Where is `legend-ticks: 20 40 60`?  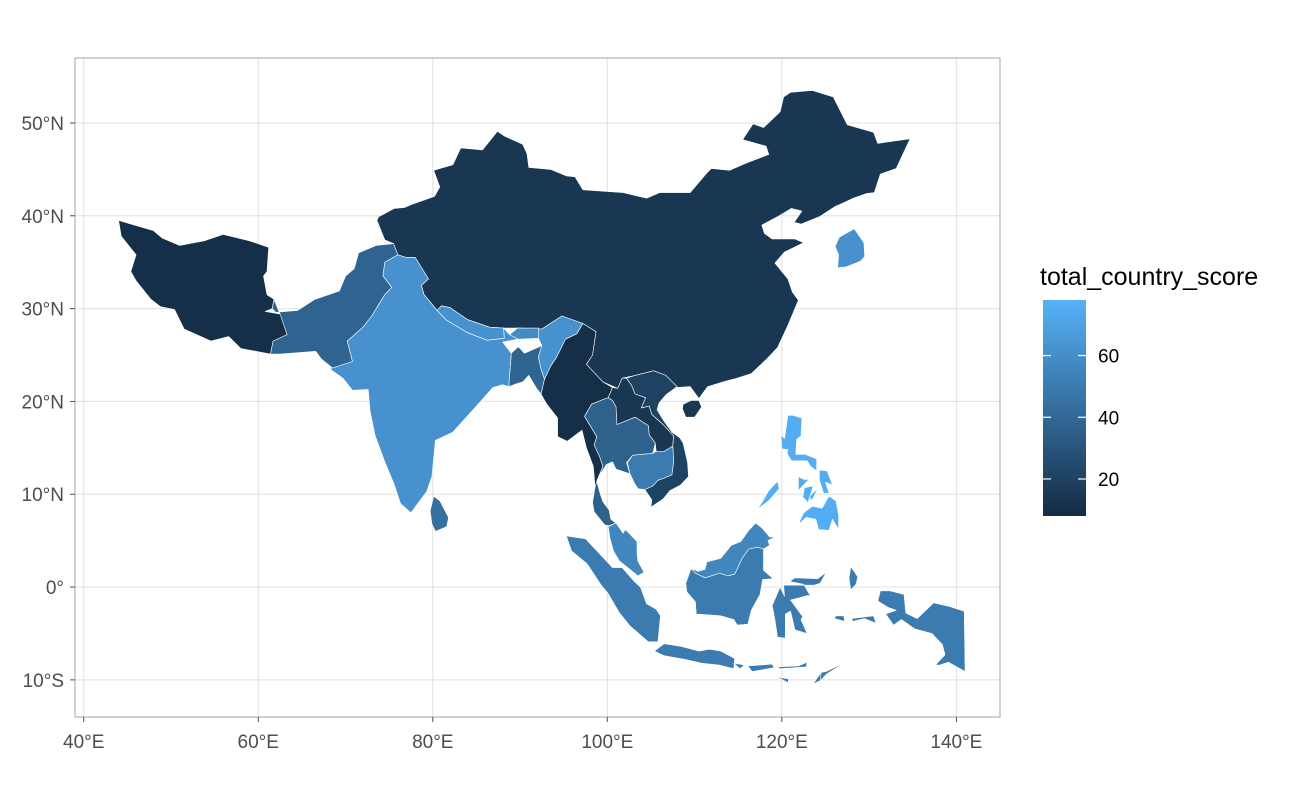 legend-ticks: 20 40 60 is located at coordinates (1081, 419).